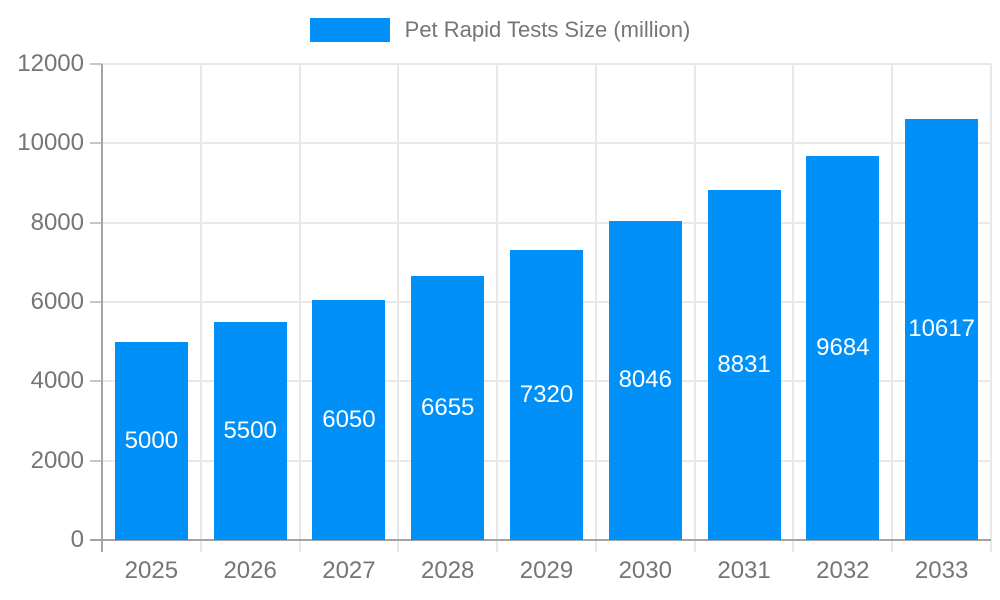  Describe the element at coordinates (941, 570) in the screenshot. I see `x-axis-tick-label: 2033` at that location.